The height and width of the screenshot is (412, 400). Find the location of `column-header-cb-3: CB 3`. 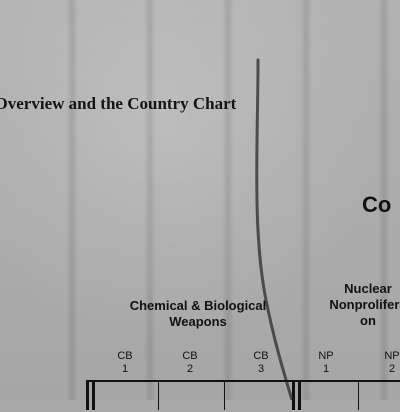

column-header-cb-3: CB 3 is located at coordinates (261, 363).